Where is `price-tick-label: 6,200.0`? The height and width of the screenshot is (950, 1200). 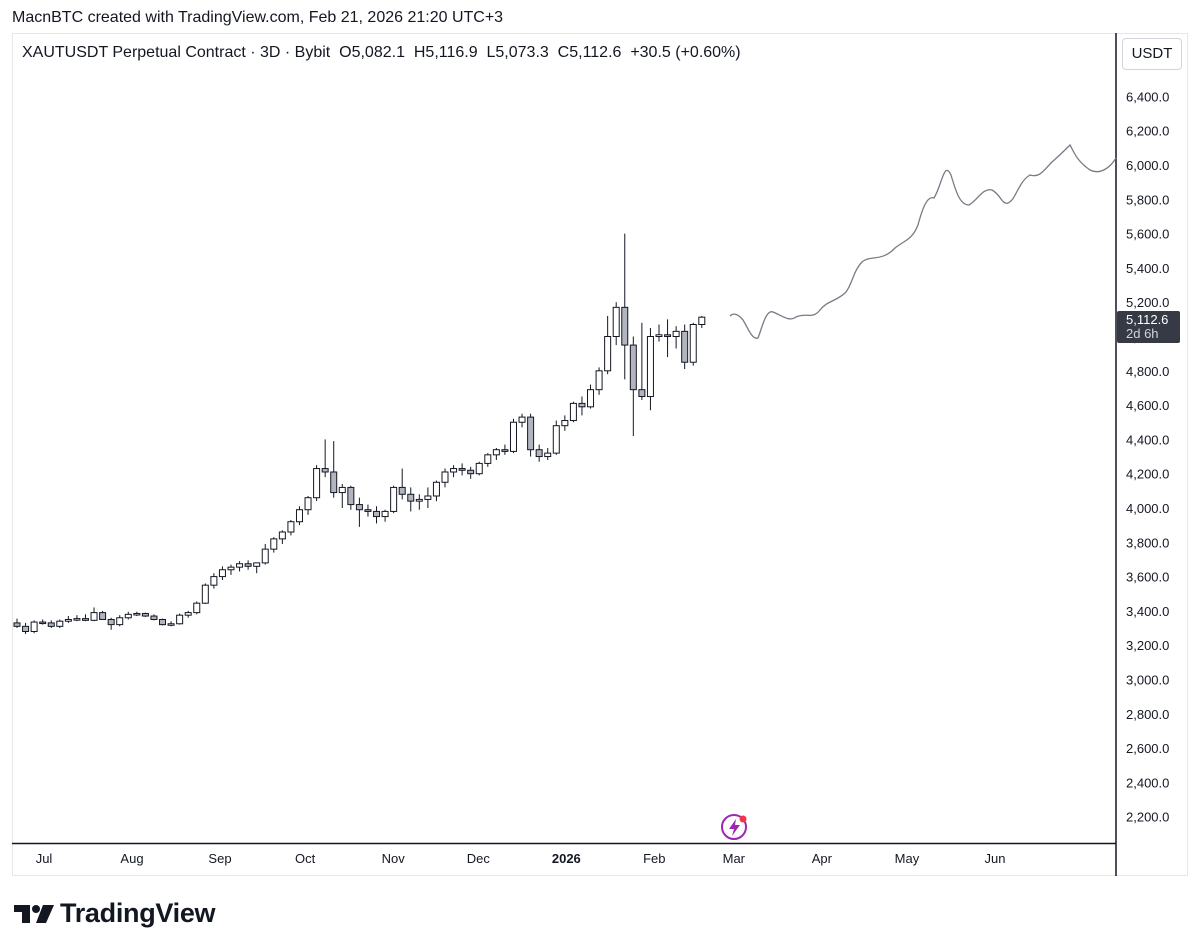
price-tick-label: 6,200.0 is located at coordinates (1147, 131).